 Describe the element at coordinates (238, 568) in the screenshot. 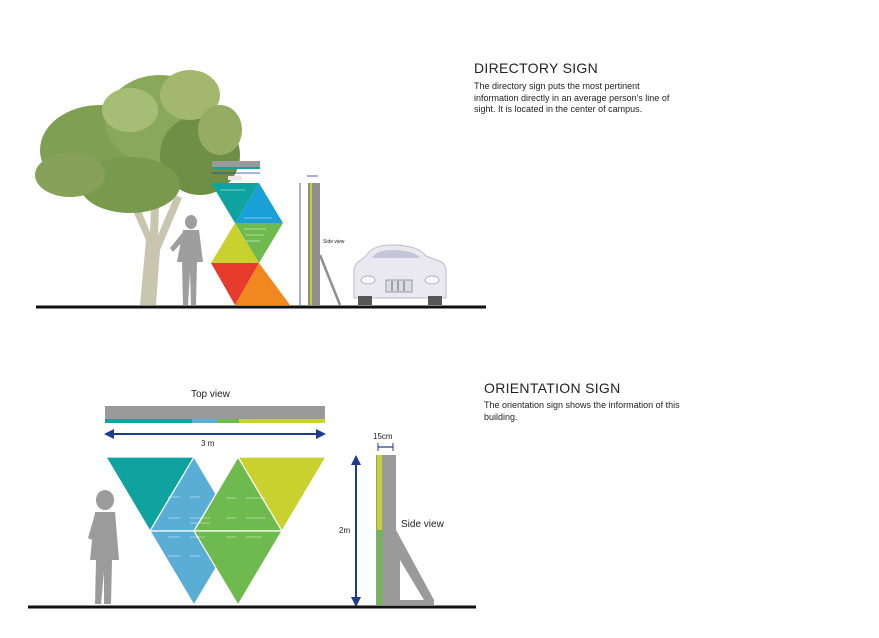

I see `panel-green-lower` at that location.